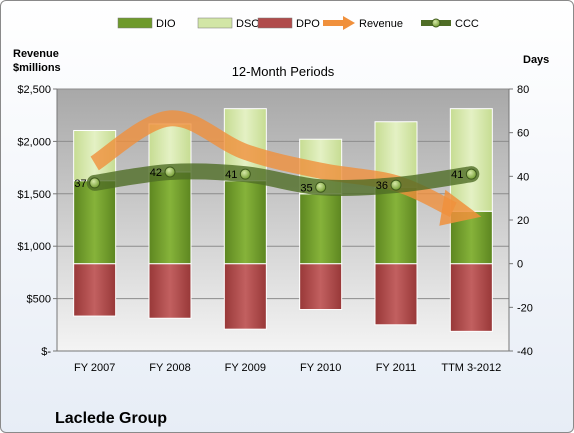  What do you see at coordinates (94, 368) in the screenshot?
I see `category-label: FY 2007` at bounding box center [94, 368].